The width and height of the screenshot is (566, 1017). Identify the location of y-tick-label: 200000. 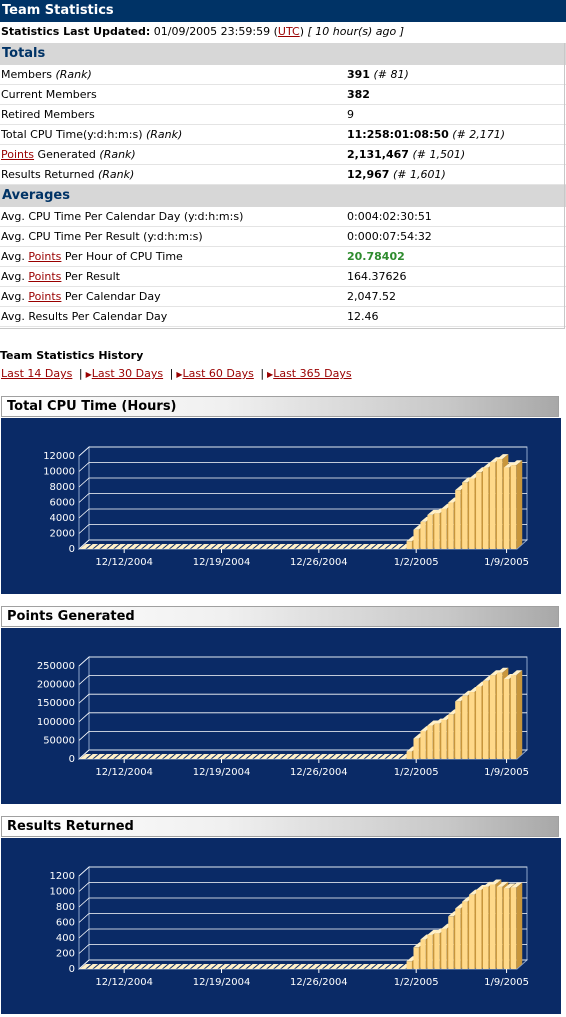
(56, 685).